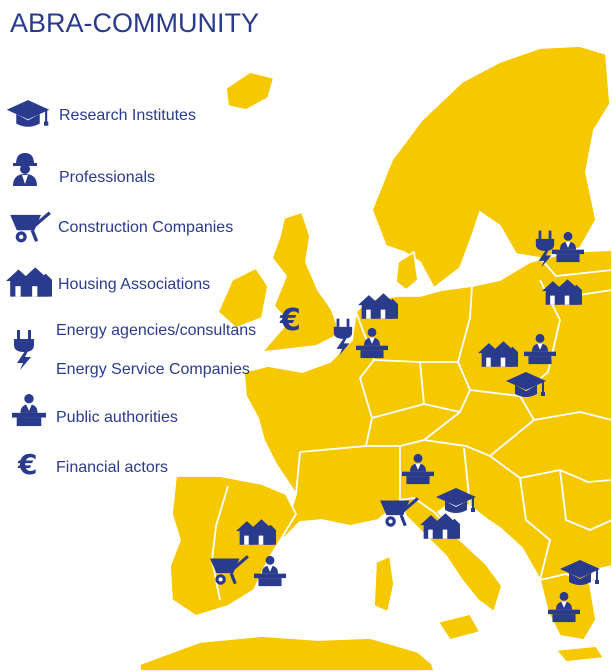 This screenshot has width=612, height=671. What do you see at coordinates (580, 654) in the screenshot?
I see `crete` at bounding box center [580, 654].